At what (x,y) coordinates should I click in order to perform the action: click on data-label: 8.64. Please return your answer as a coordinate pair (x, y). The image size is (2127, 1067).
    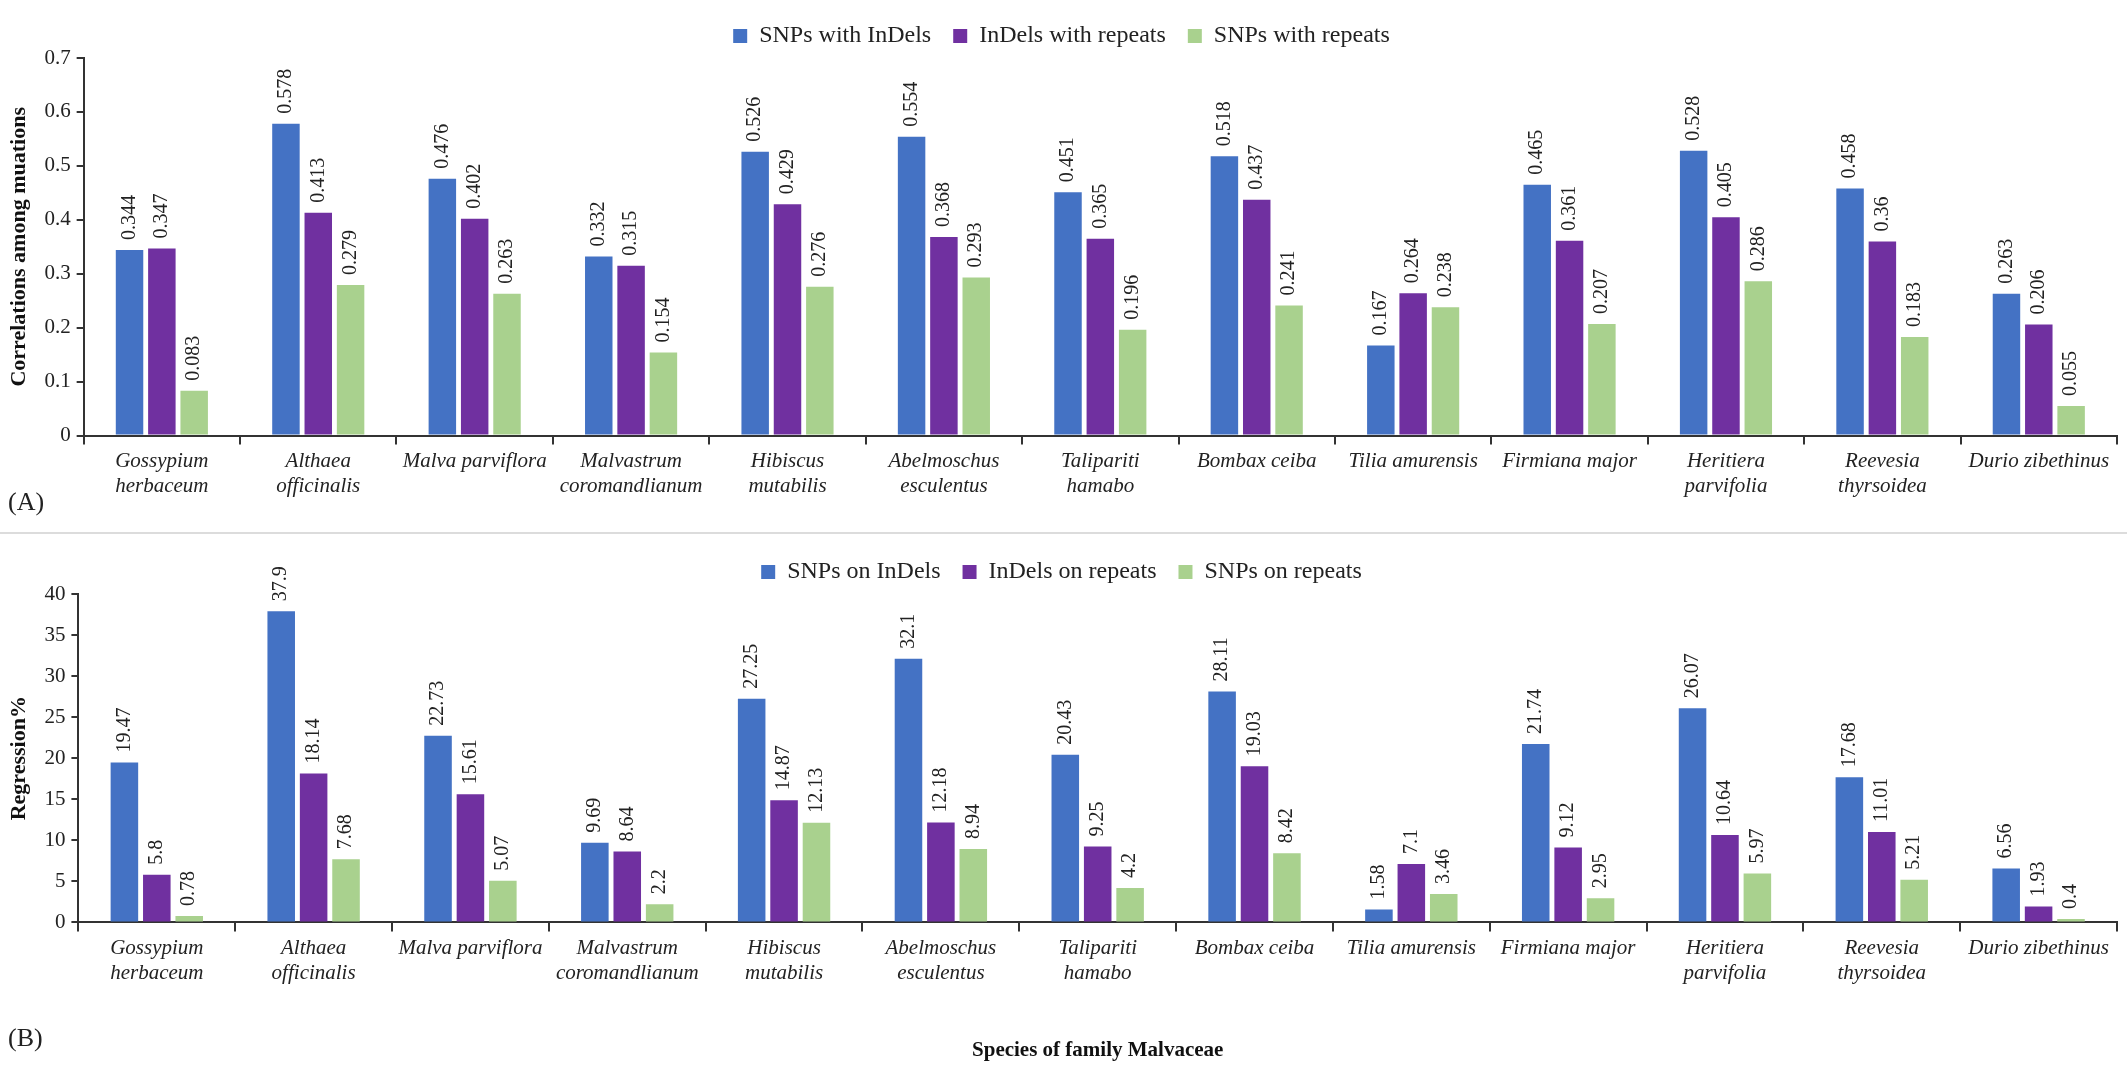
    Looking at the image, I should click on (625, 824).